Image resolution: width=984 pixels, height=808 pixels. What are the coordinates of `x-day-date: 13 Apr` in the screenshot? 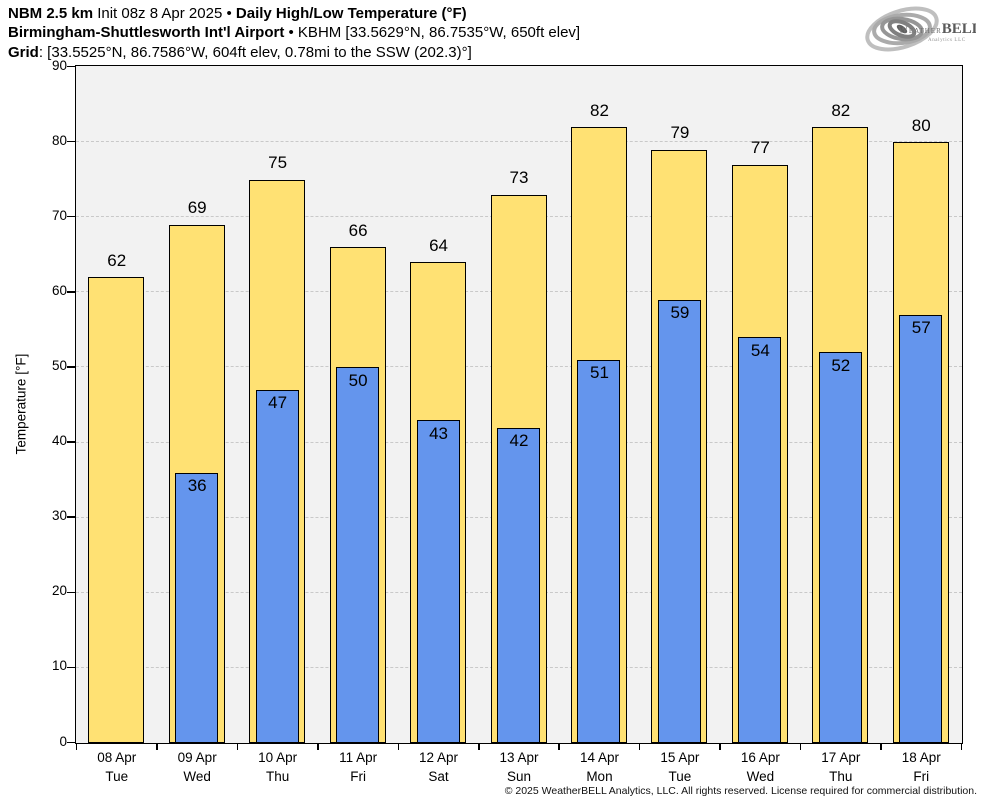 It's located at (519, 757).